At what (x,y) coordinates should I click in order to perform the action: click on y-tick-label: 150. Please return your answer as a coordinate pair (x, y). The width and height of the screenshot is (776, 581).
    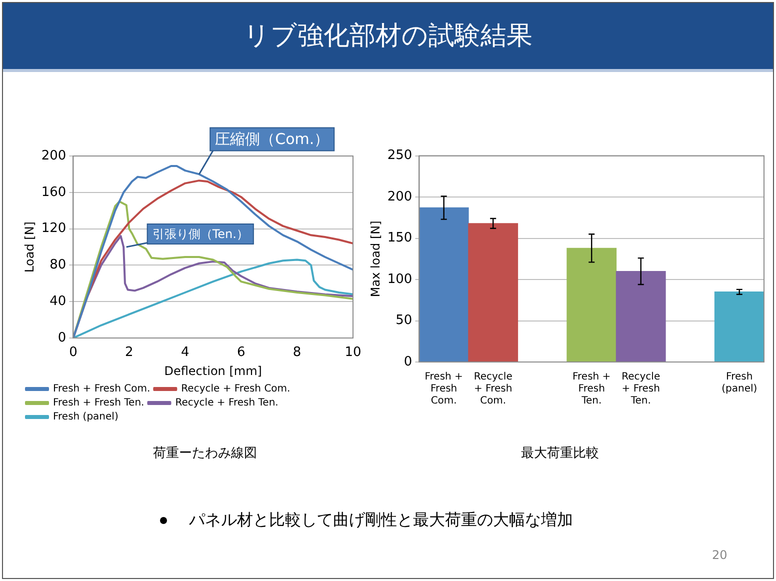
    Looking at the image, I should click on (399, 238).